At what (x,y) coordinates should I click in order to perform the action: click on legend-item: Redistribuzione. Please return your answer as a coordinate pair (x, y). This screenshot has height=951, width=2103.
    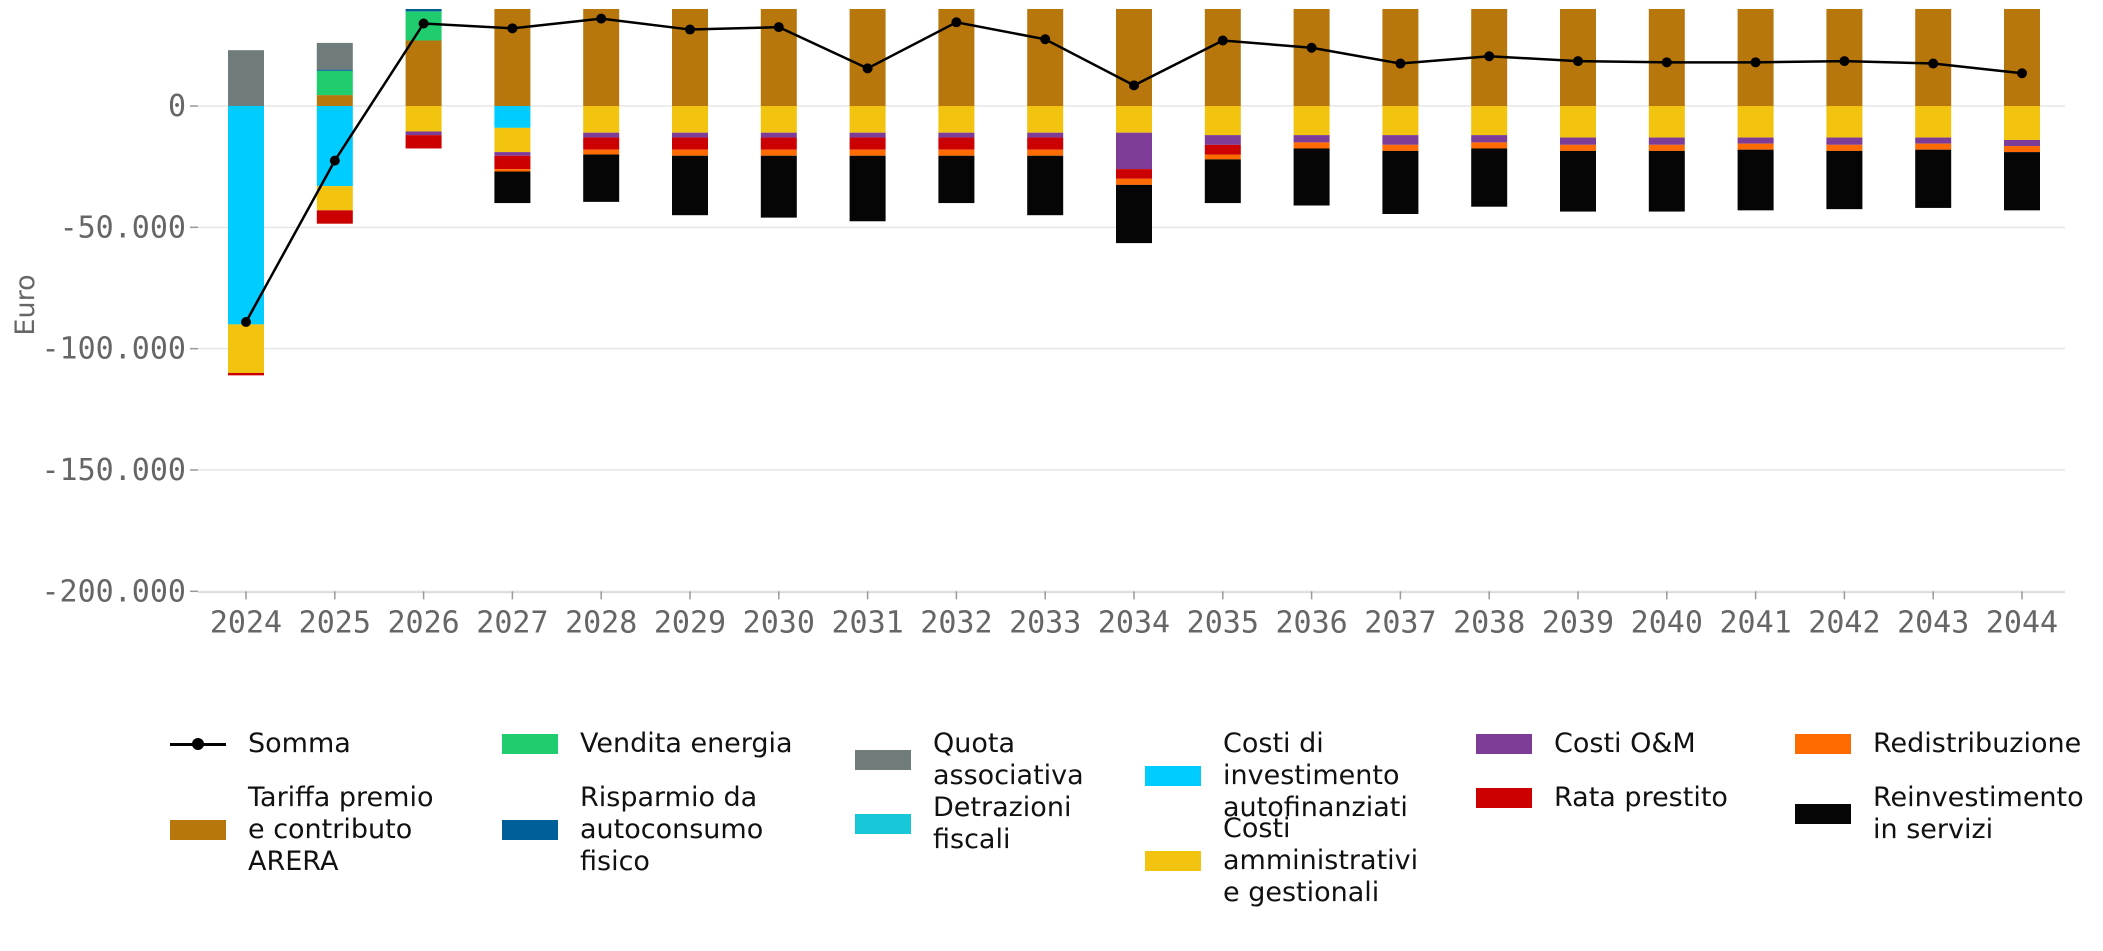
    Looking at the image, I should click on (1938, 744).